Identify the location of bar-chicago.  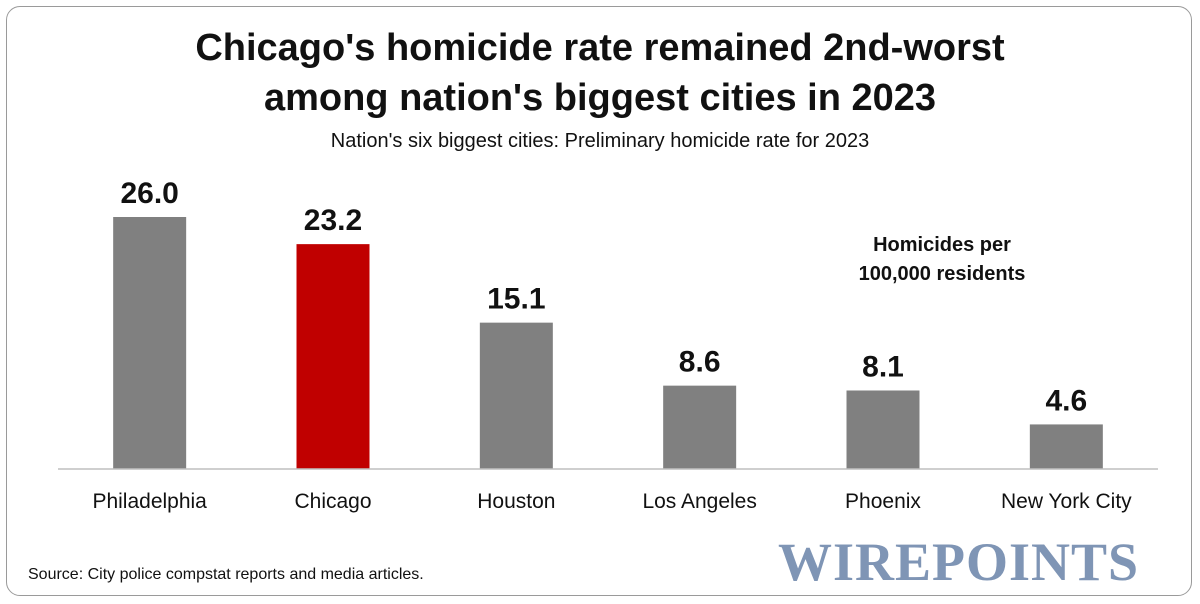
(333, 356).